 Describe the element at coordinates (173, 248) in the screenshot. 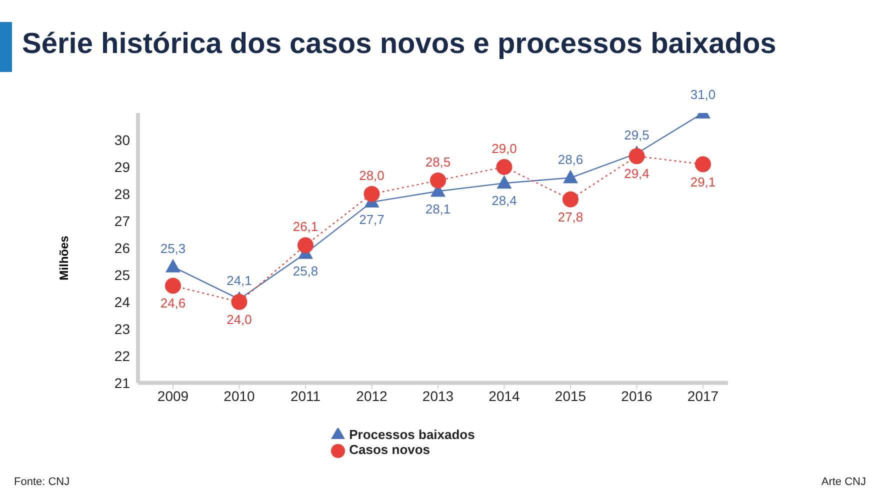

I see `data-label: 25,3` at that location.